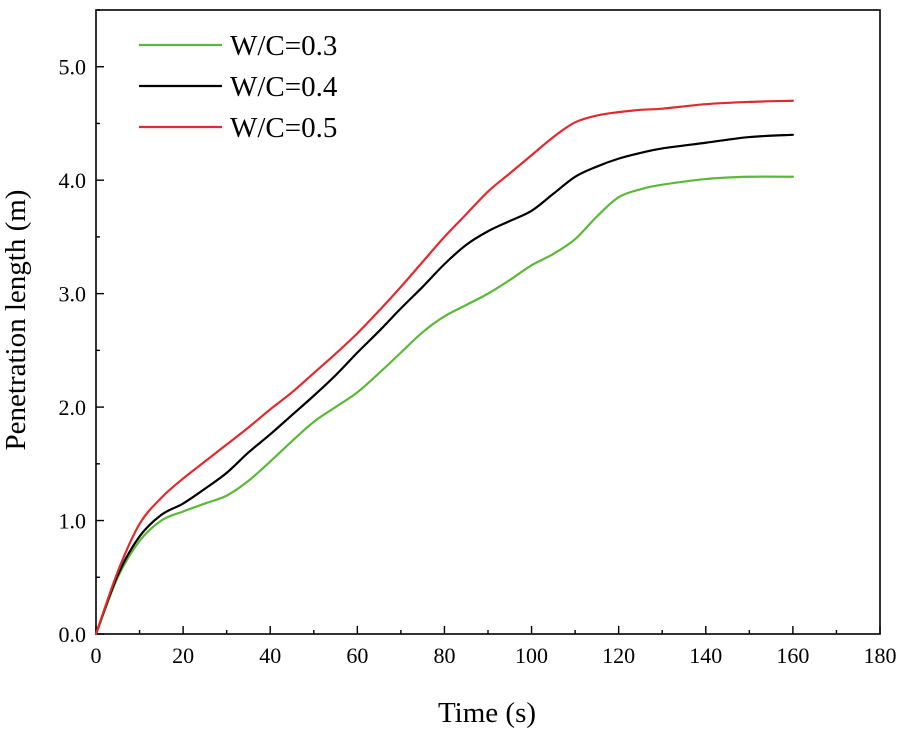 The height and width of the screenshot is (731, 905). I want to click on legend: W/C=0.3 W/C=0.4 W/C=0.5, so click(238, 87).